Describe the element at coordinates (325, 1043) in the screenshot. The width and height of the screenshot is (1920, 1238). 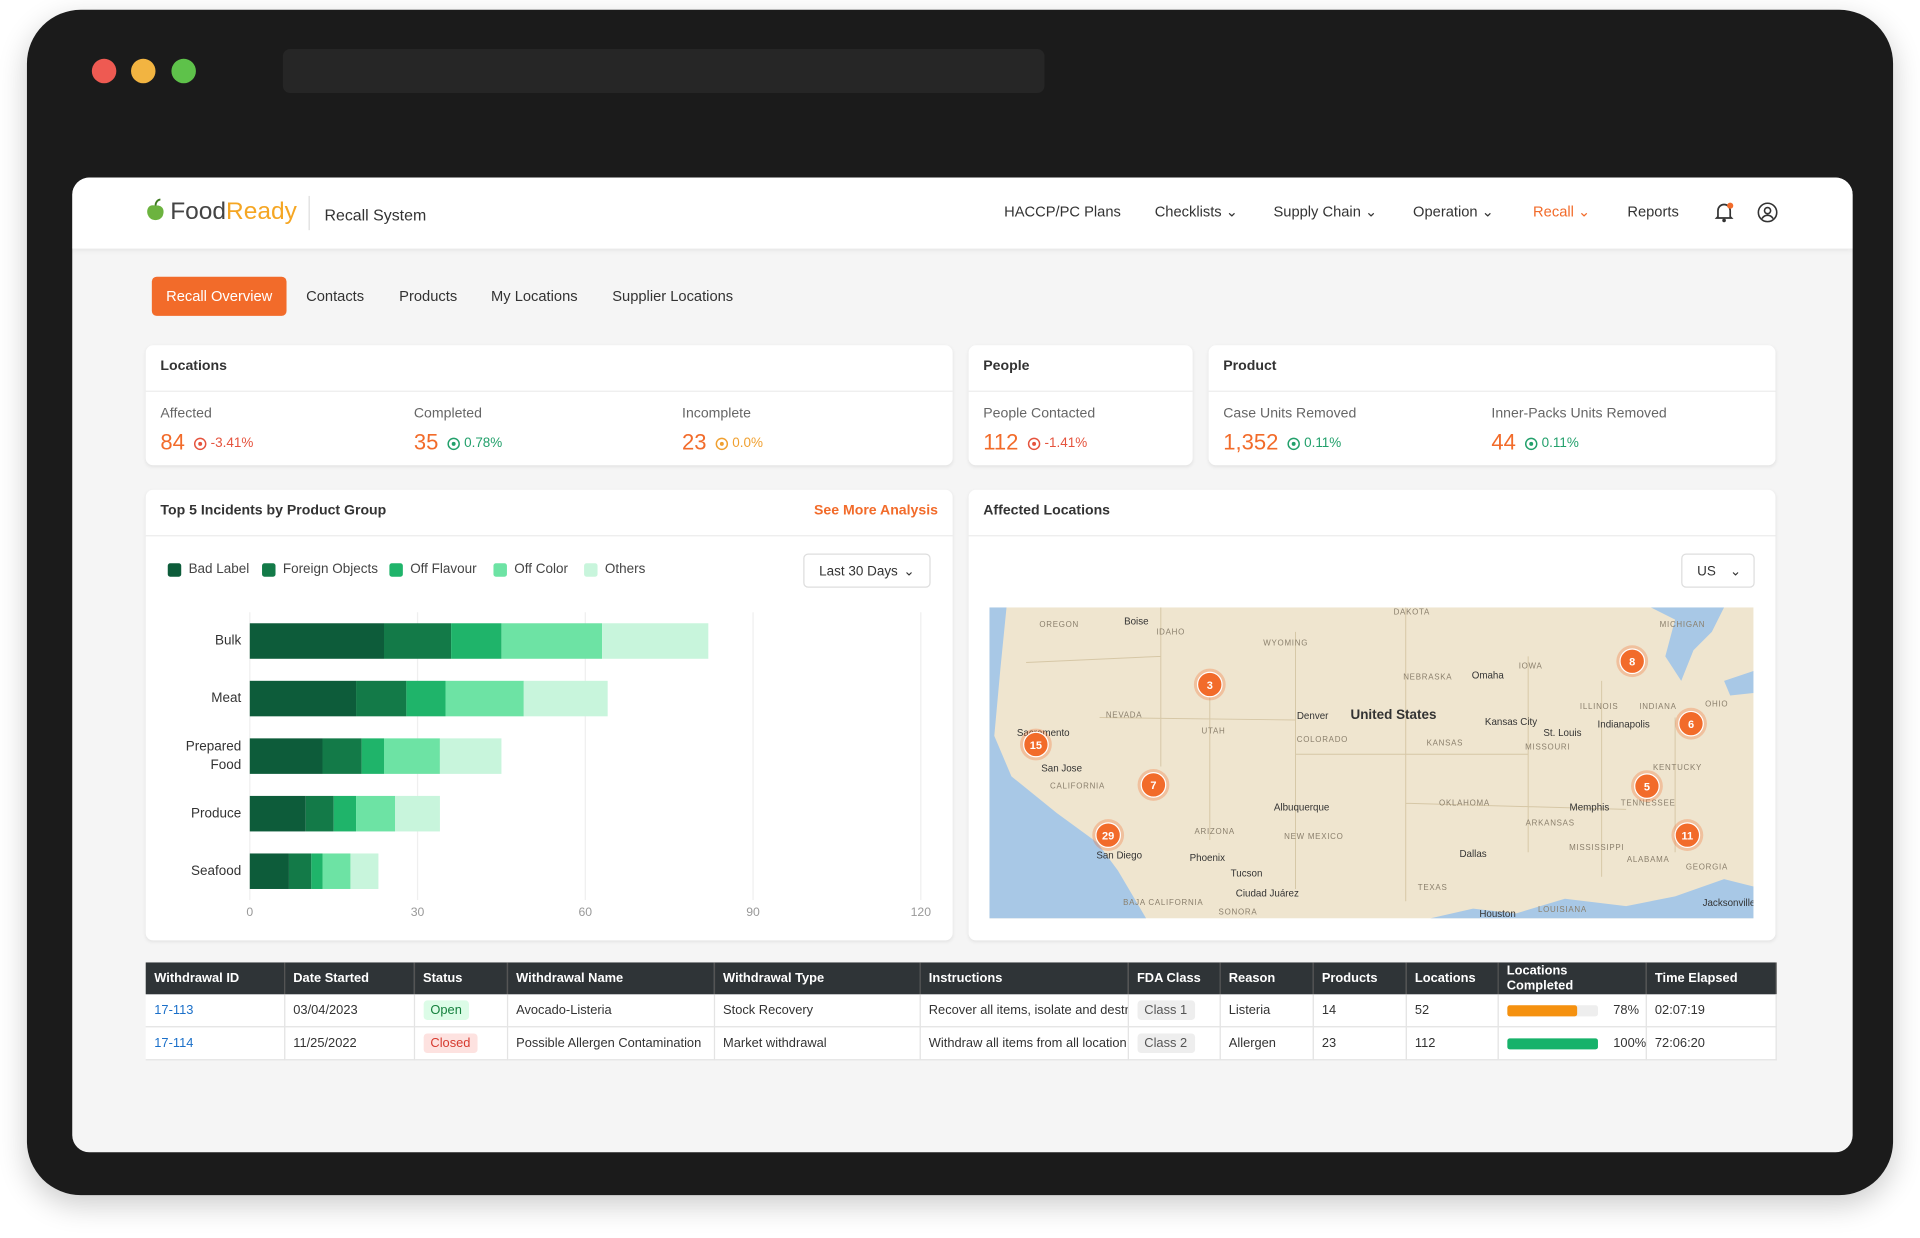
I see `cell-text: 11/25/2022` at that location.